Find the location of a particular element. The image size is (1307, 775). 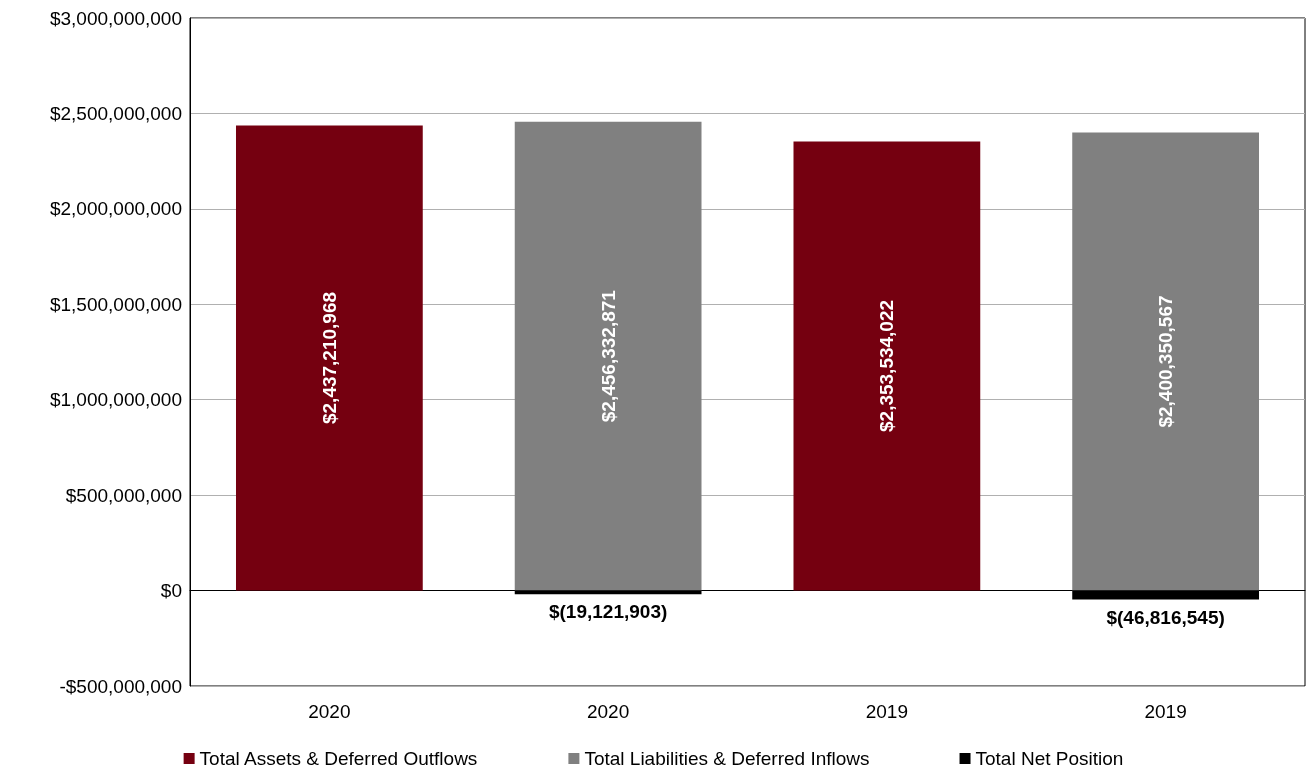

y-tick-label: $1,000,000,000 is located at coordinates (115, 400).